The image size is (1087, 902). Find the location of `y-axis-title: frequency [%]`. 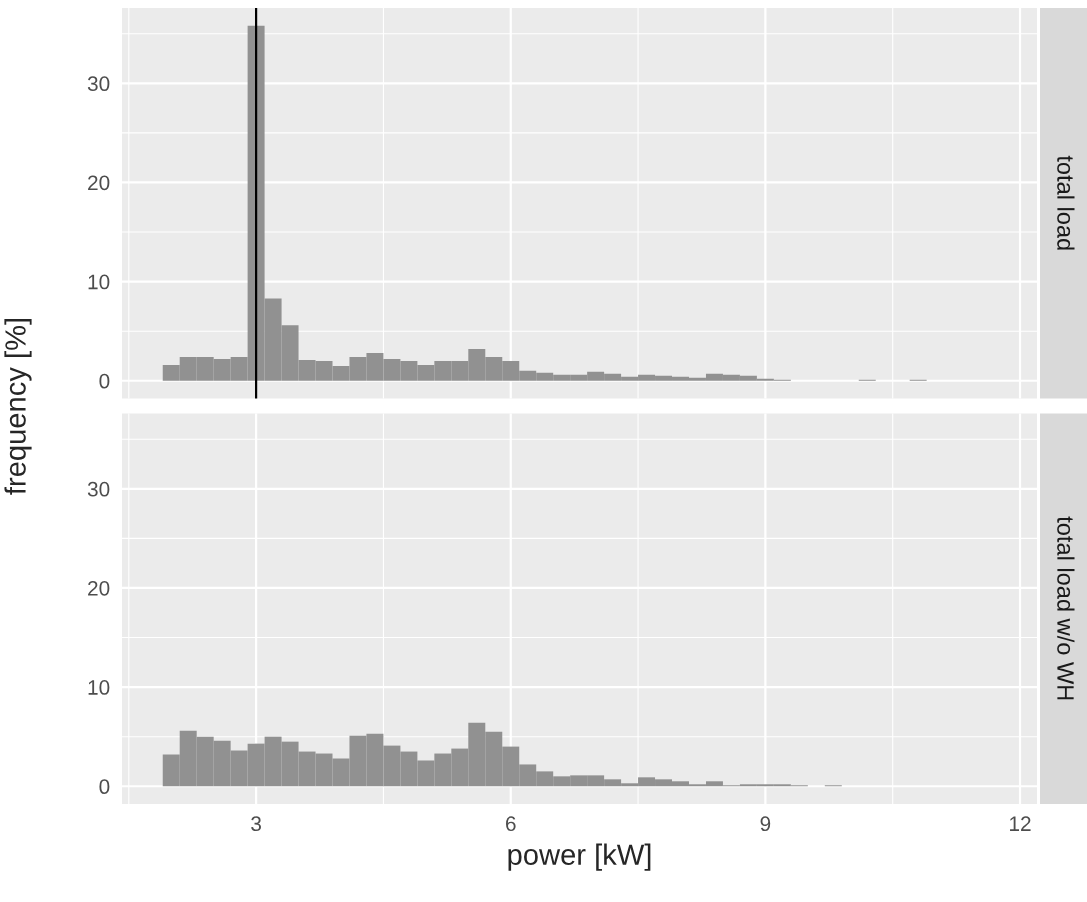

y-axis-title: frequency [%] is located at coordinates (18, 406).